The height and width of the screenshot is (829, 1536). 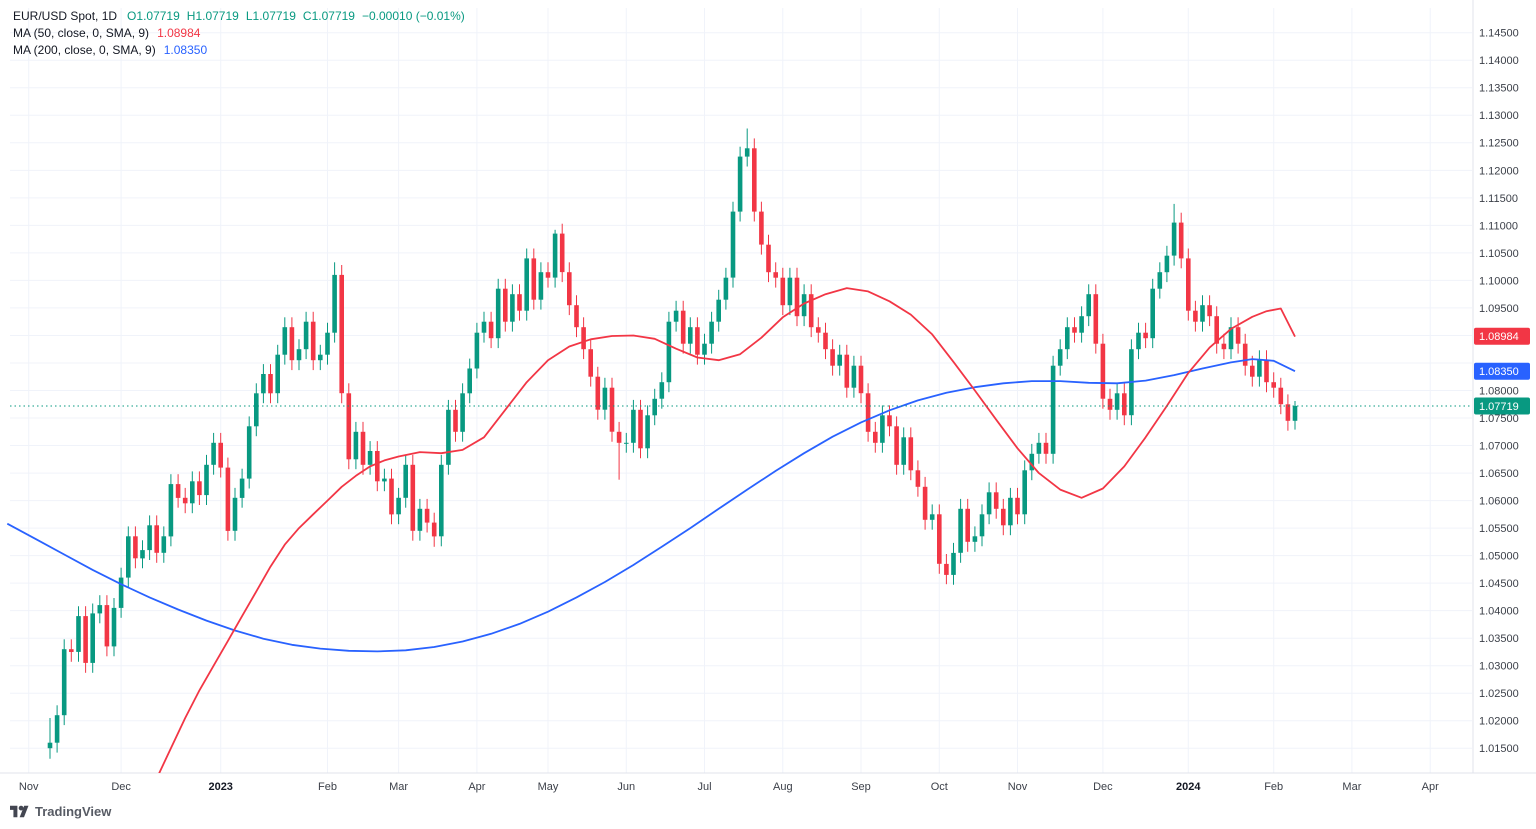 I want to click on svg-text: 2024, so click(x=1188, y=787).